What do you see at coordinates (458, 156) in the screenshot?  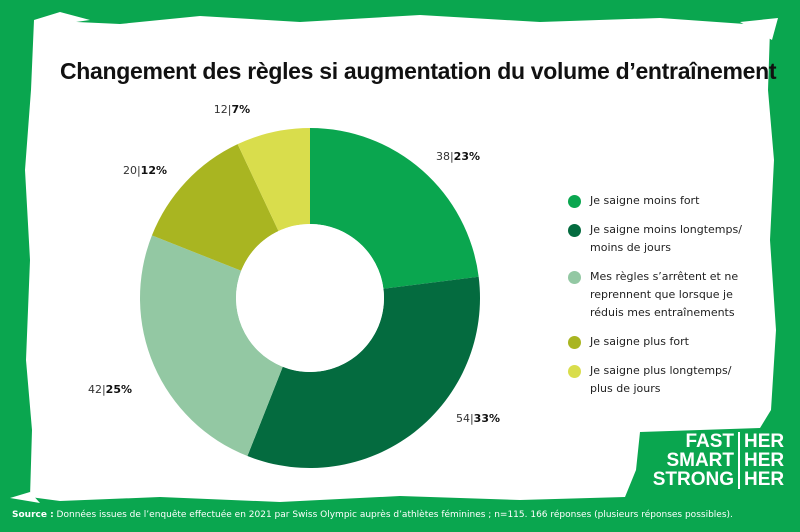 I see `slice-data-label: 38|23%` at bounding box center [458, 156].